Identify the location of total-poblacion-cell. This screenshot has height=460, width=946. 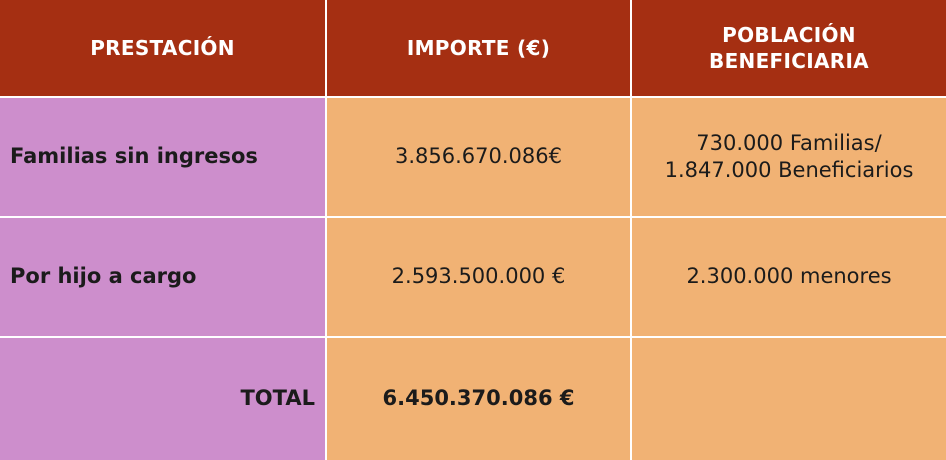
(789, 399).